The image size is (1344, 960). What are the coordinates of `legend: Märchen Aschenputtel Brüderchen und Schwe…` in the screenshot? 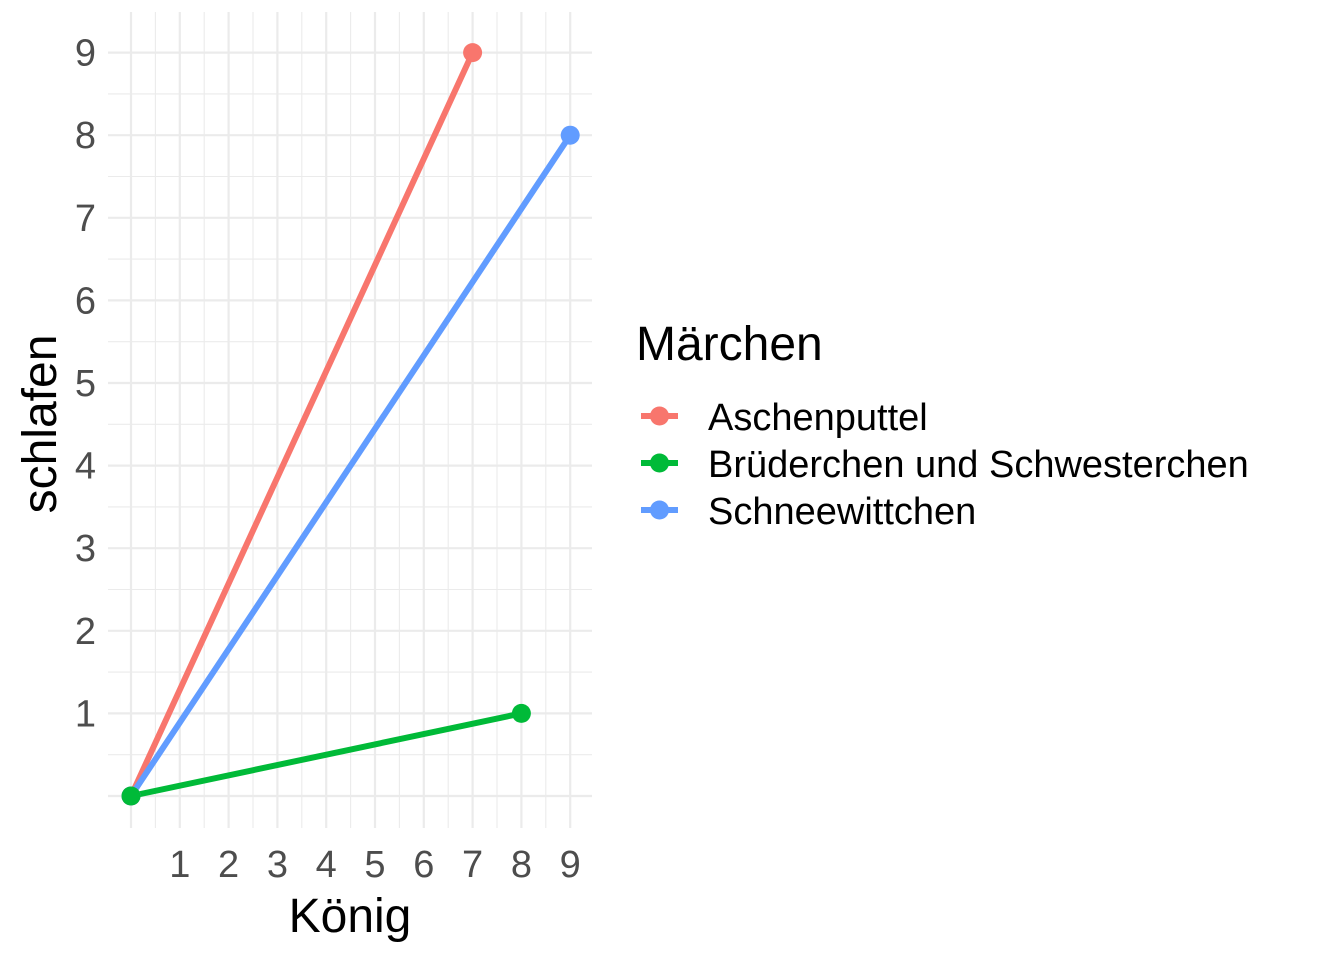 It's located at (942, 425).